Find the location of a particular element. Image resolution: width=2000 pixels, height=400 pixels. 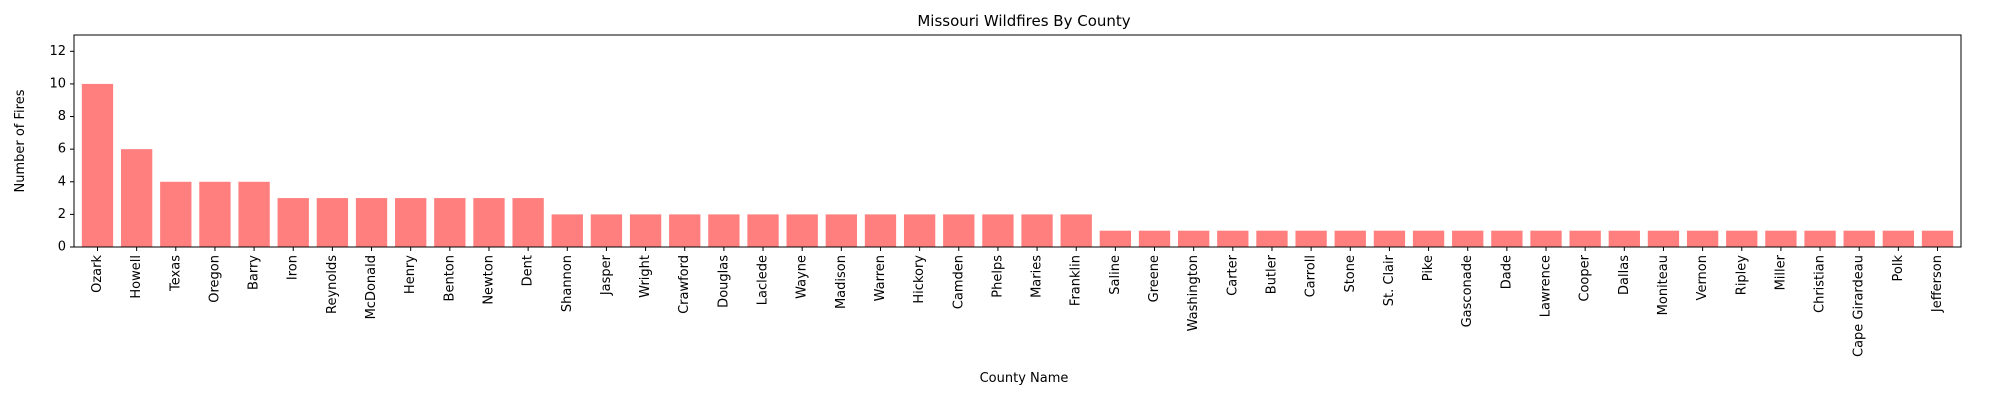

x-tick-label: Carroll is located at coordinates (1311, 276).